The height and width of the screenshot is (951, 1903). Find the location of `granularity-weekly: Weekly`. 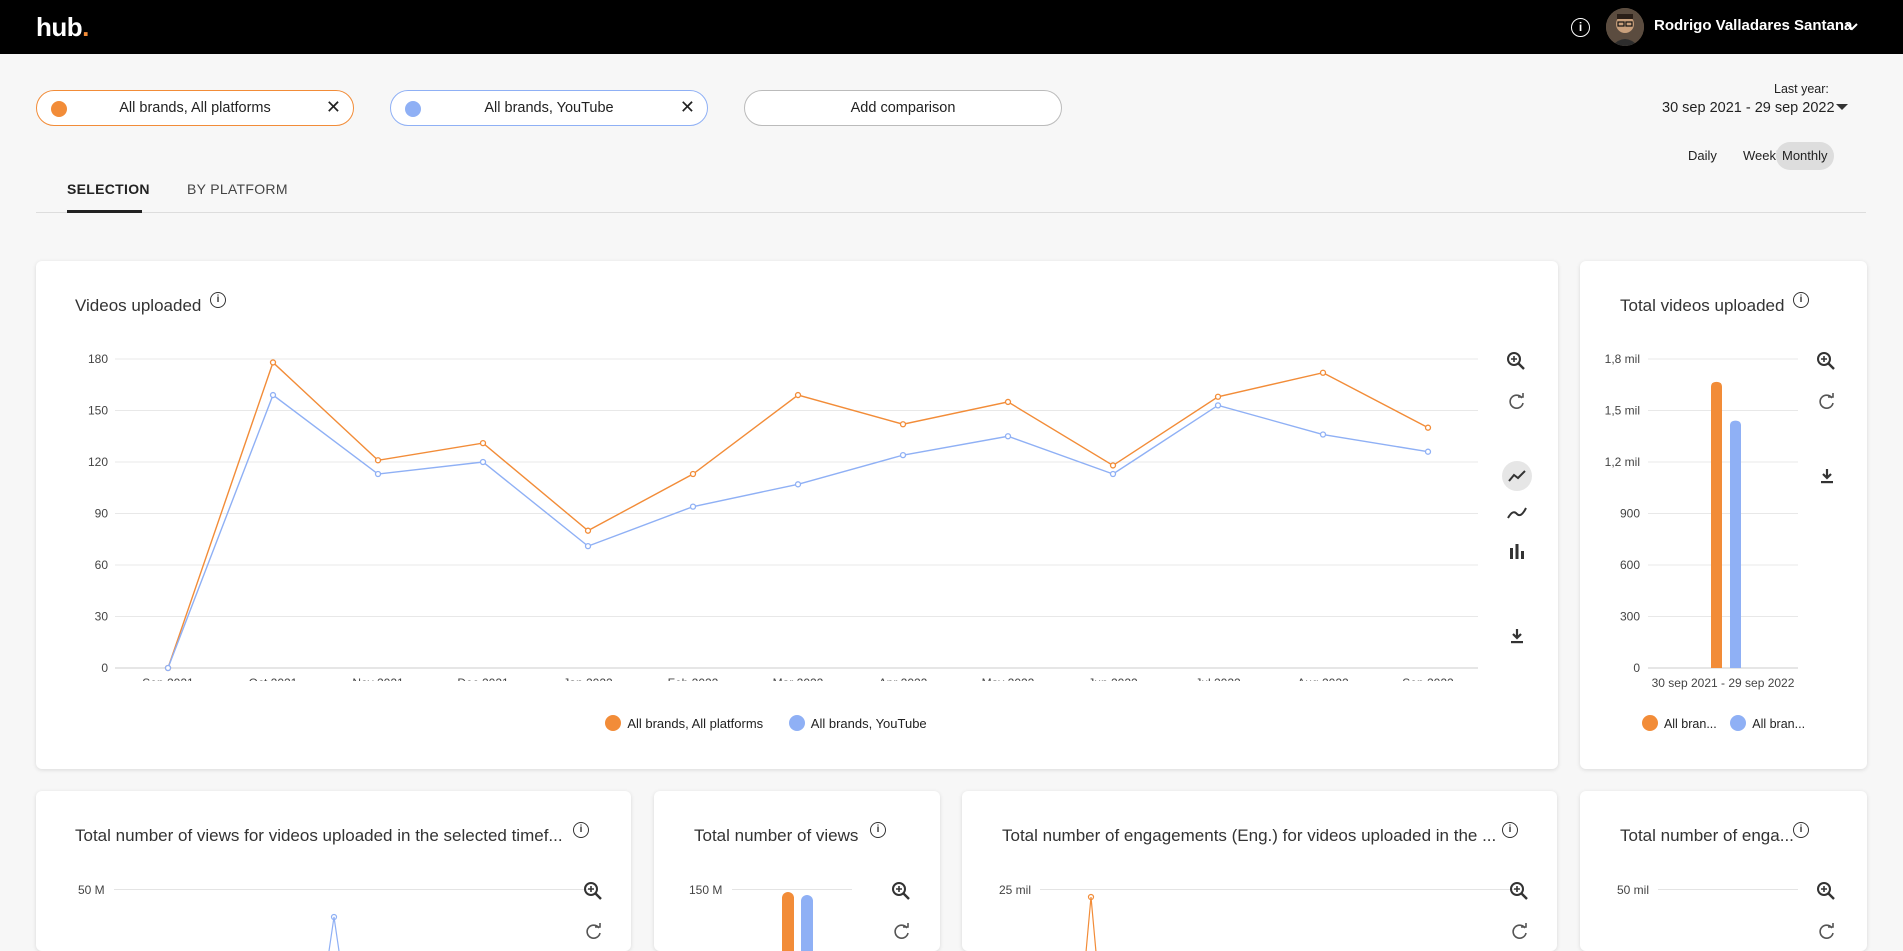

granularity-weekly: Weekly is located at coordinates (1764, 155).